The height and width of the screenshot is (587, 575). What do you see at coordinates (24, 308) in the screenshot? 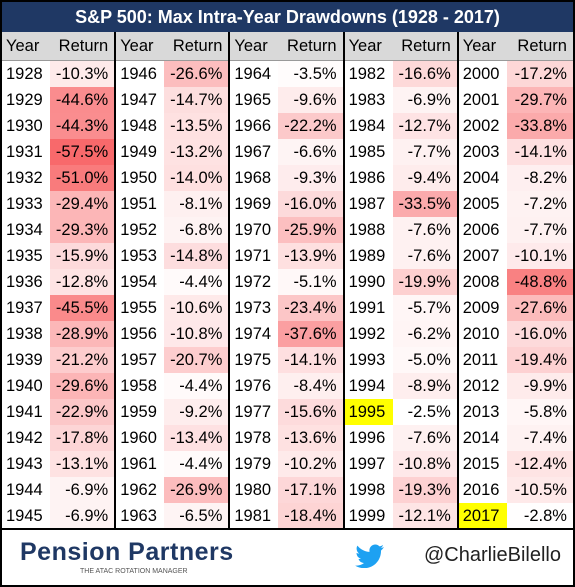
I see `year-cell: 1937` at bounding box center [24, 308].